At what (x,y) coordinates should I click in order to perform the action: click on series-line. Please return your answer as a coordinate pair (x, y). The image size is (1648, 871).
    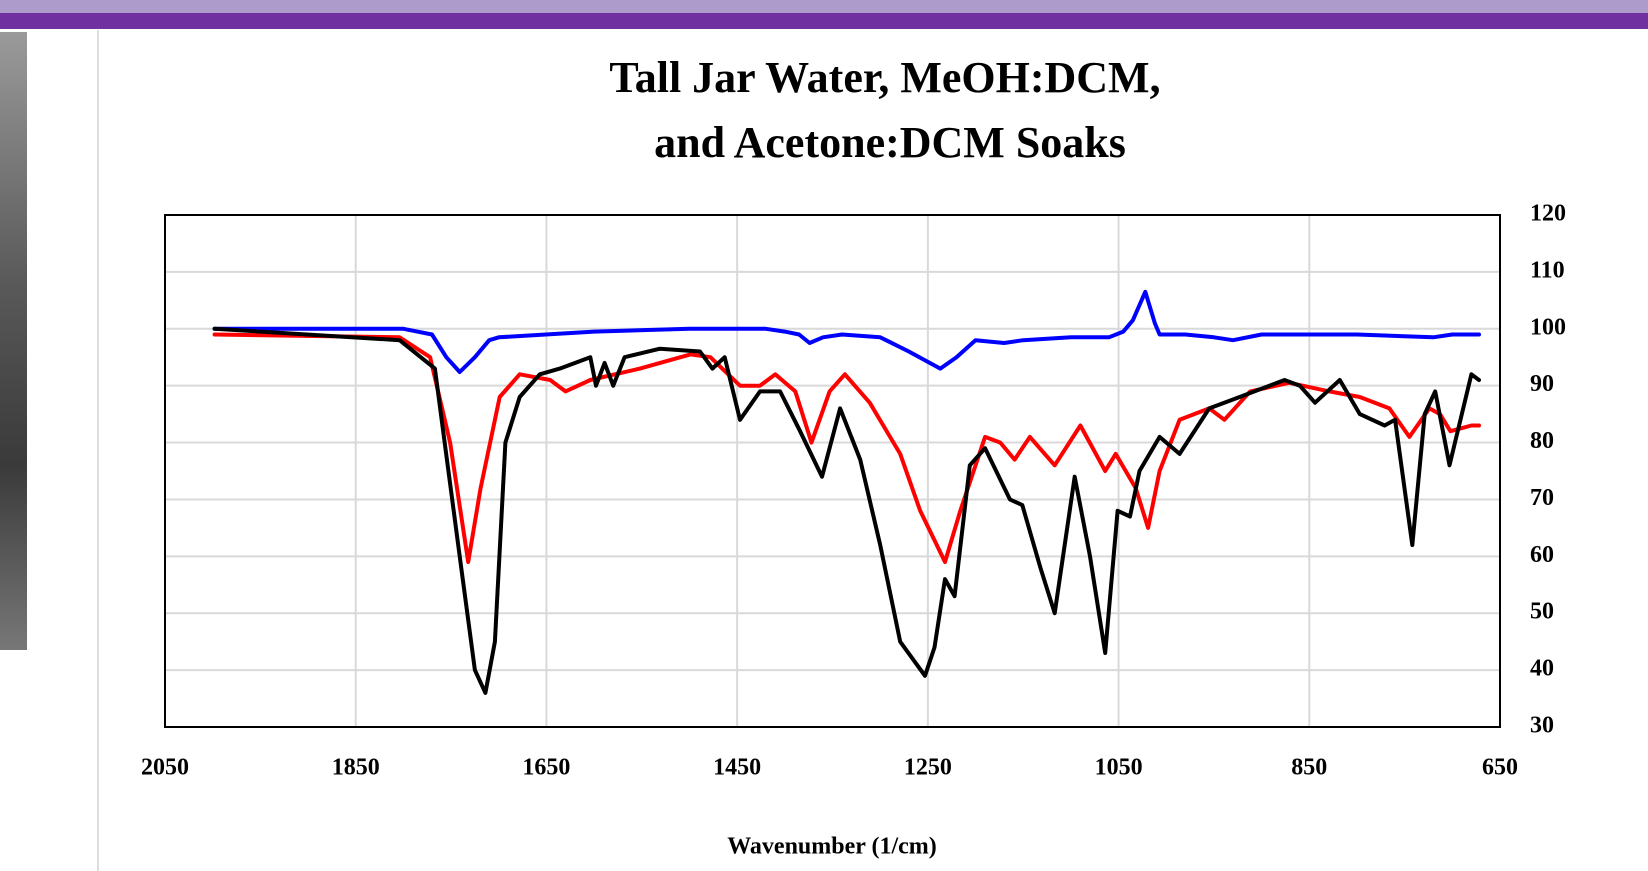
    Looking at the image, I should click on (846, 331).